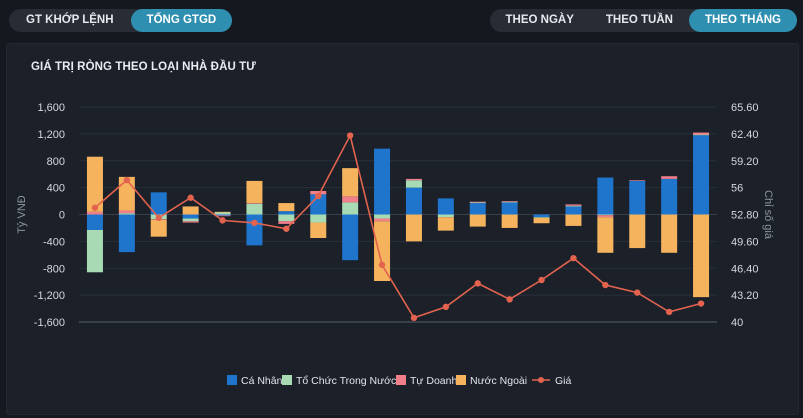  I want to click on legend-label: Tự Doanh, so click(433, 381).